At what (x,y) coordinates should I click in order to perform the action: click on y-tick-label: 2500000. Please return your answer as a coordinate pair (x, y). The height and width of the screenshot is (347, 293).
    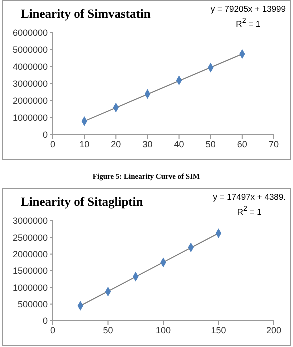
    Looking at the image, I should click on (30, 237).